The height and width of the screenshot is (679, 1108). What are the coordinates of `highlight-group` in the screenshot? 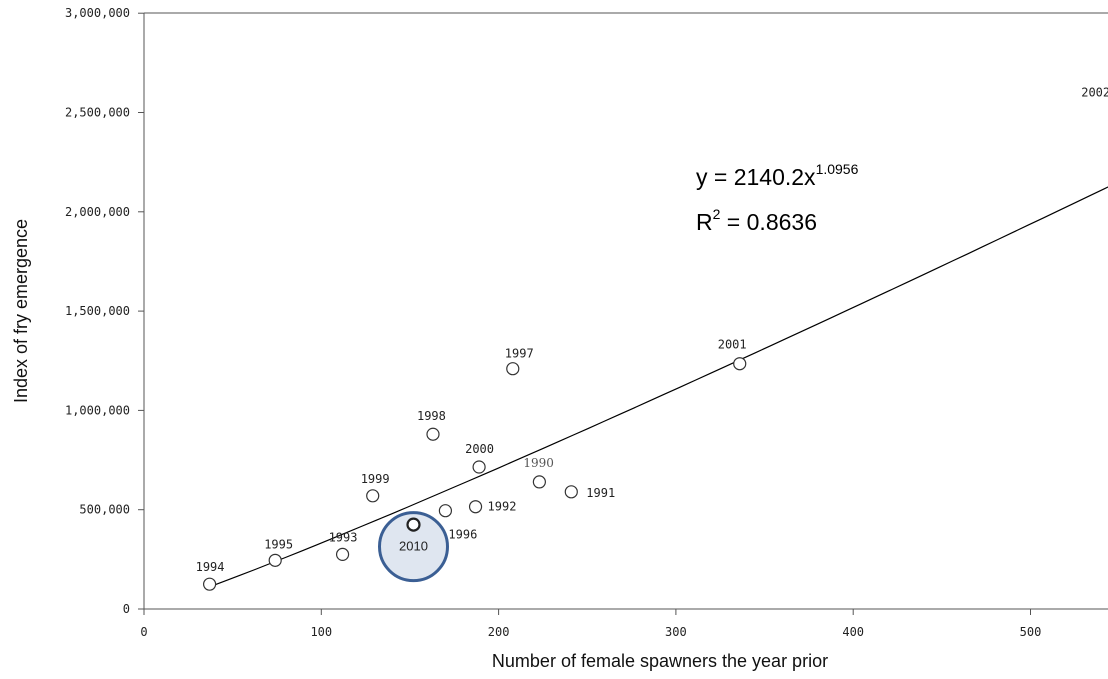 It's located at (413, 547).